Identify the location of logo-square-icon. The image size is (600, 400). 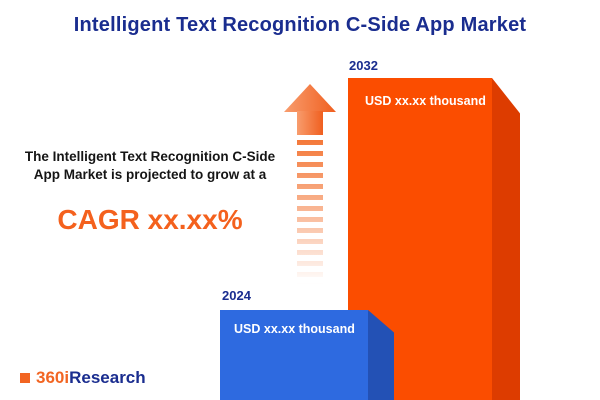
(25, 378).